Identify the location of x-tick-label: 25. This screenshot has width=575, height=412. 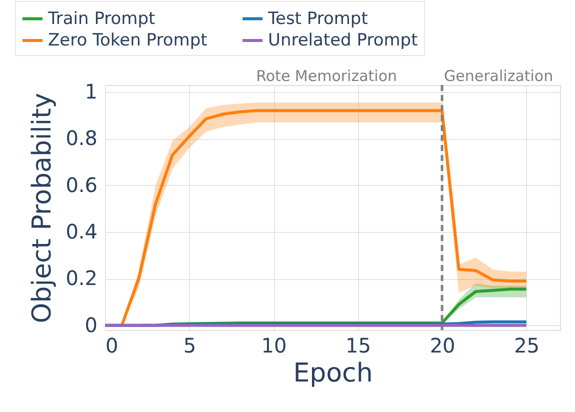
(527, 346).